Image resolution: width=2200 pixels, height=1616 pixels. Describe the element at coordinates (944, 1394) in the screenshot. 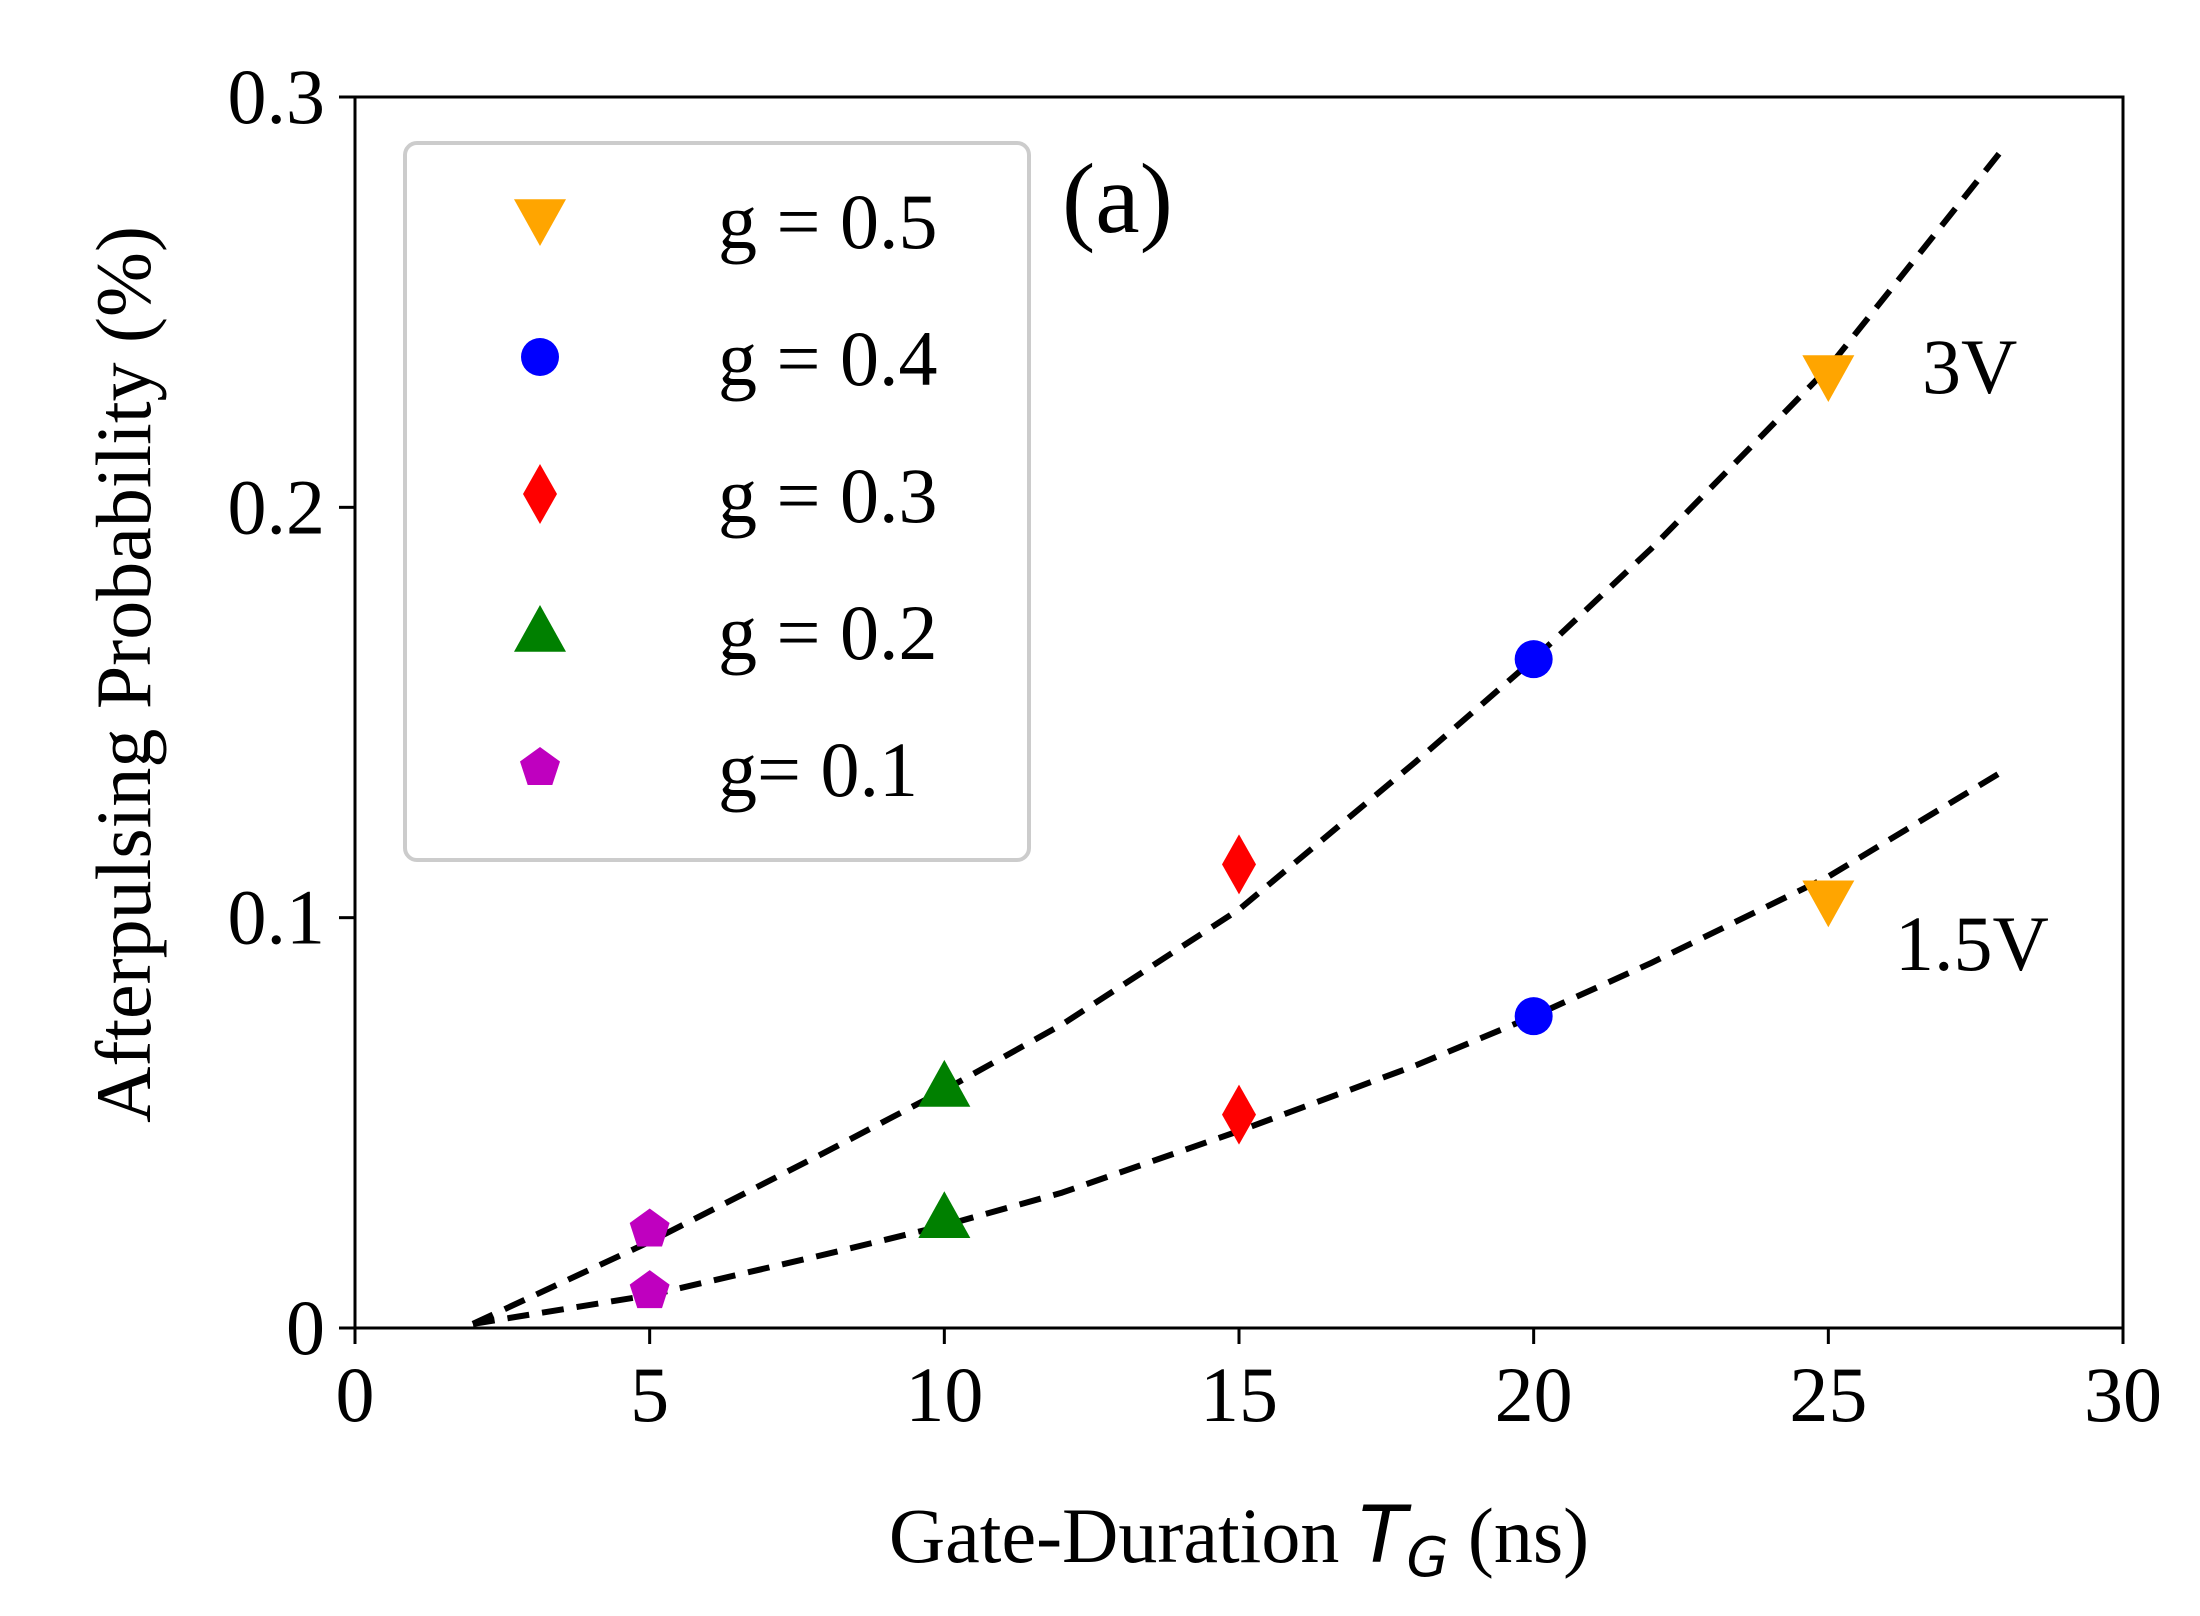

I see `x-tick-label: 10` at that location.